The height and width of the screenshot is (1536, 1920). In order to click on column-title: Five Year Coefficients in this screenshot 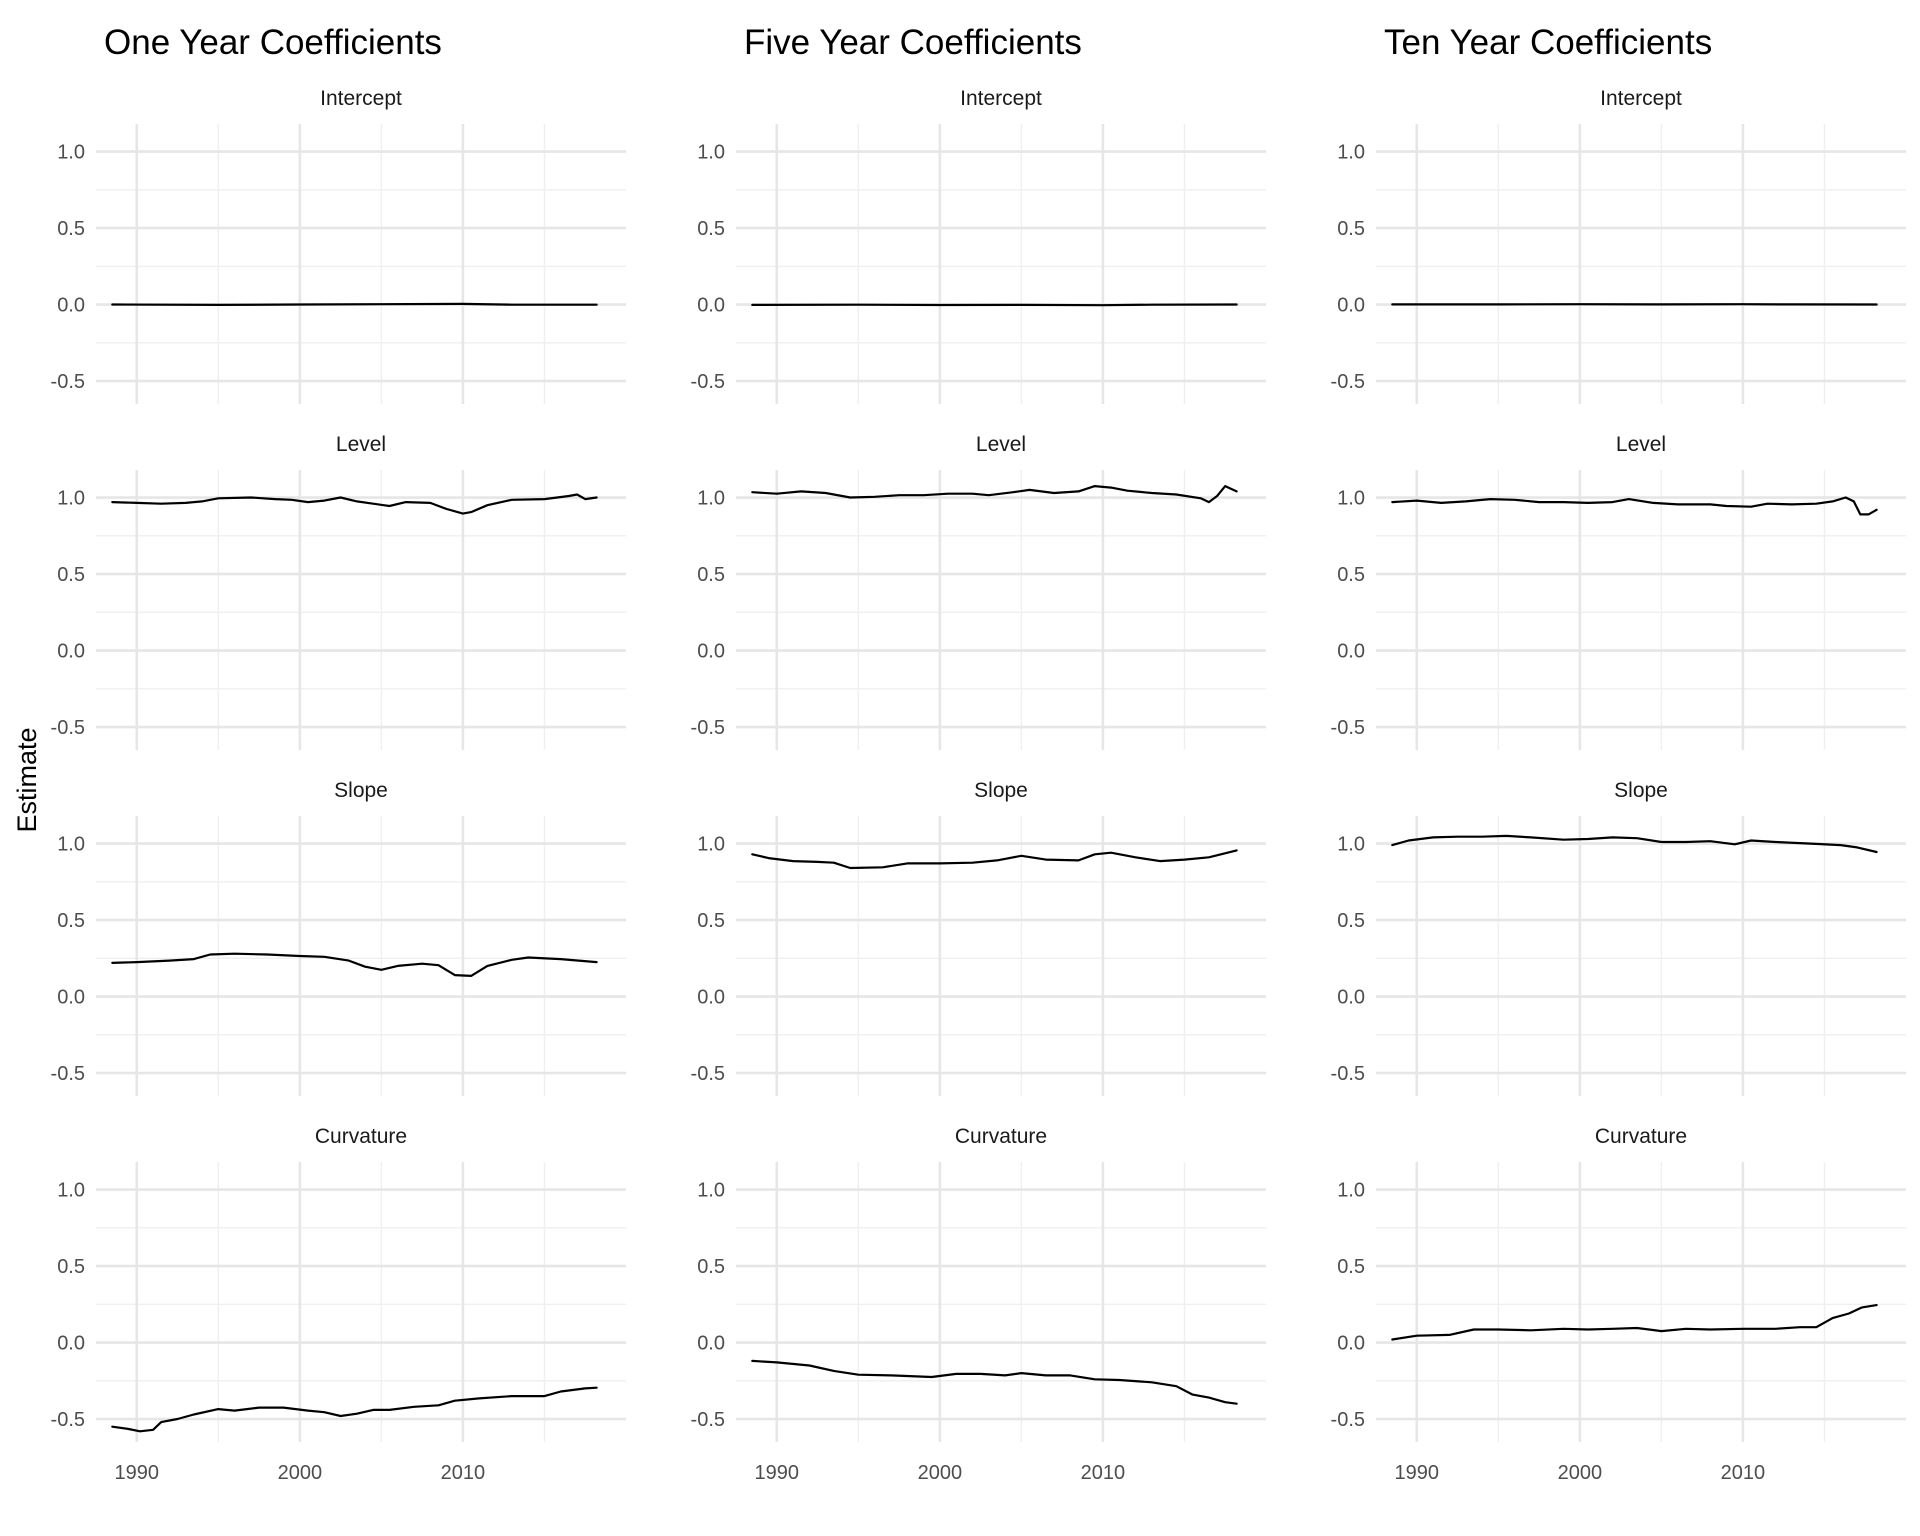, I will do `click(913, 42)`.